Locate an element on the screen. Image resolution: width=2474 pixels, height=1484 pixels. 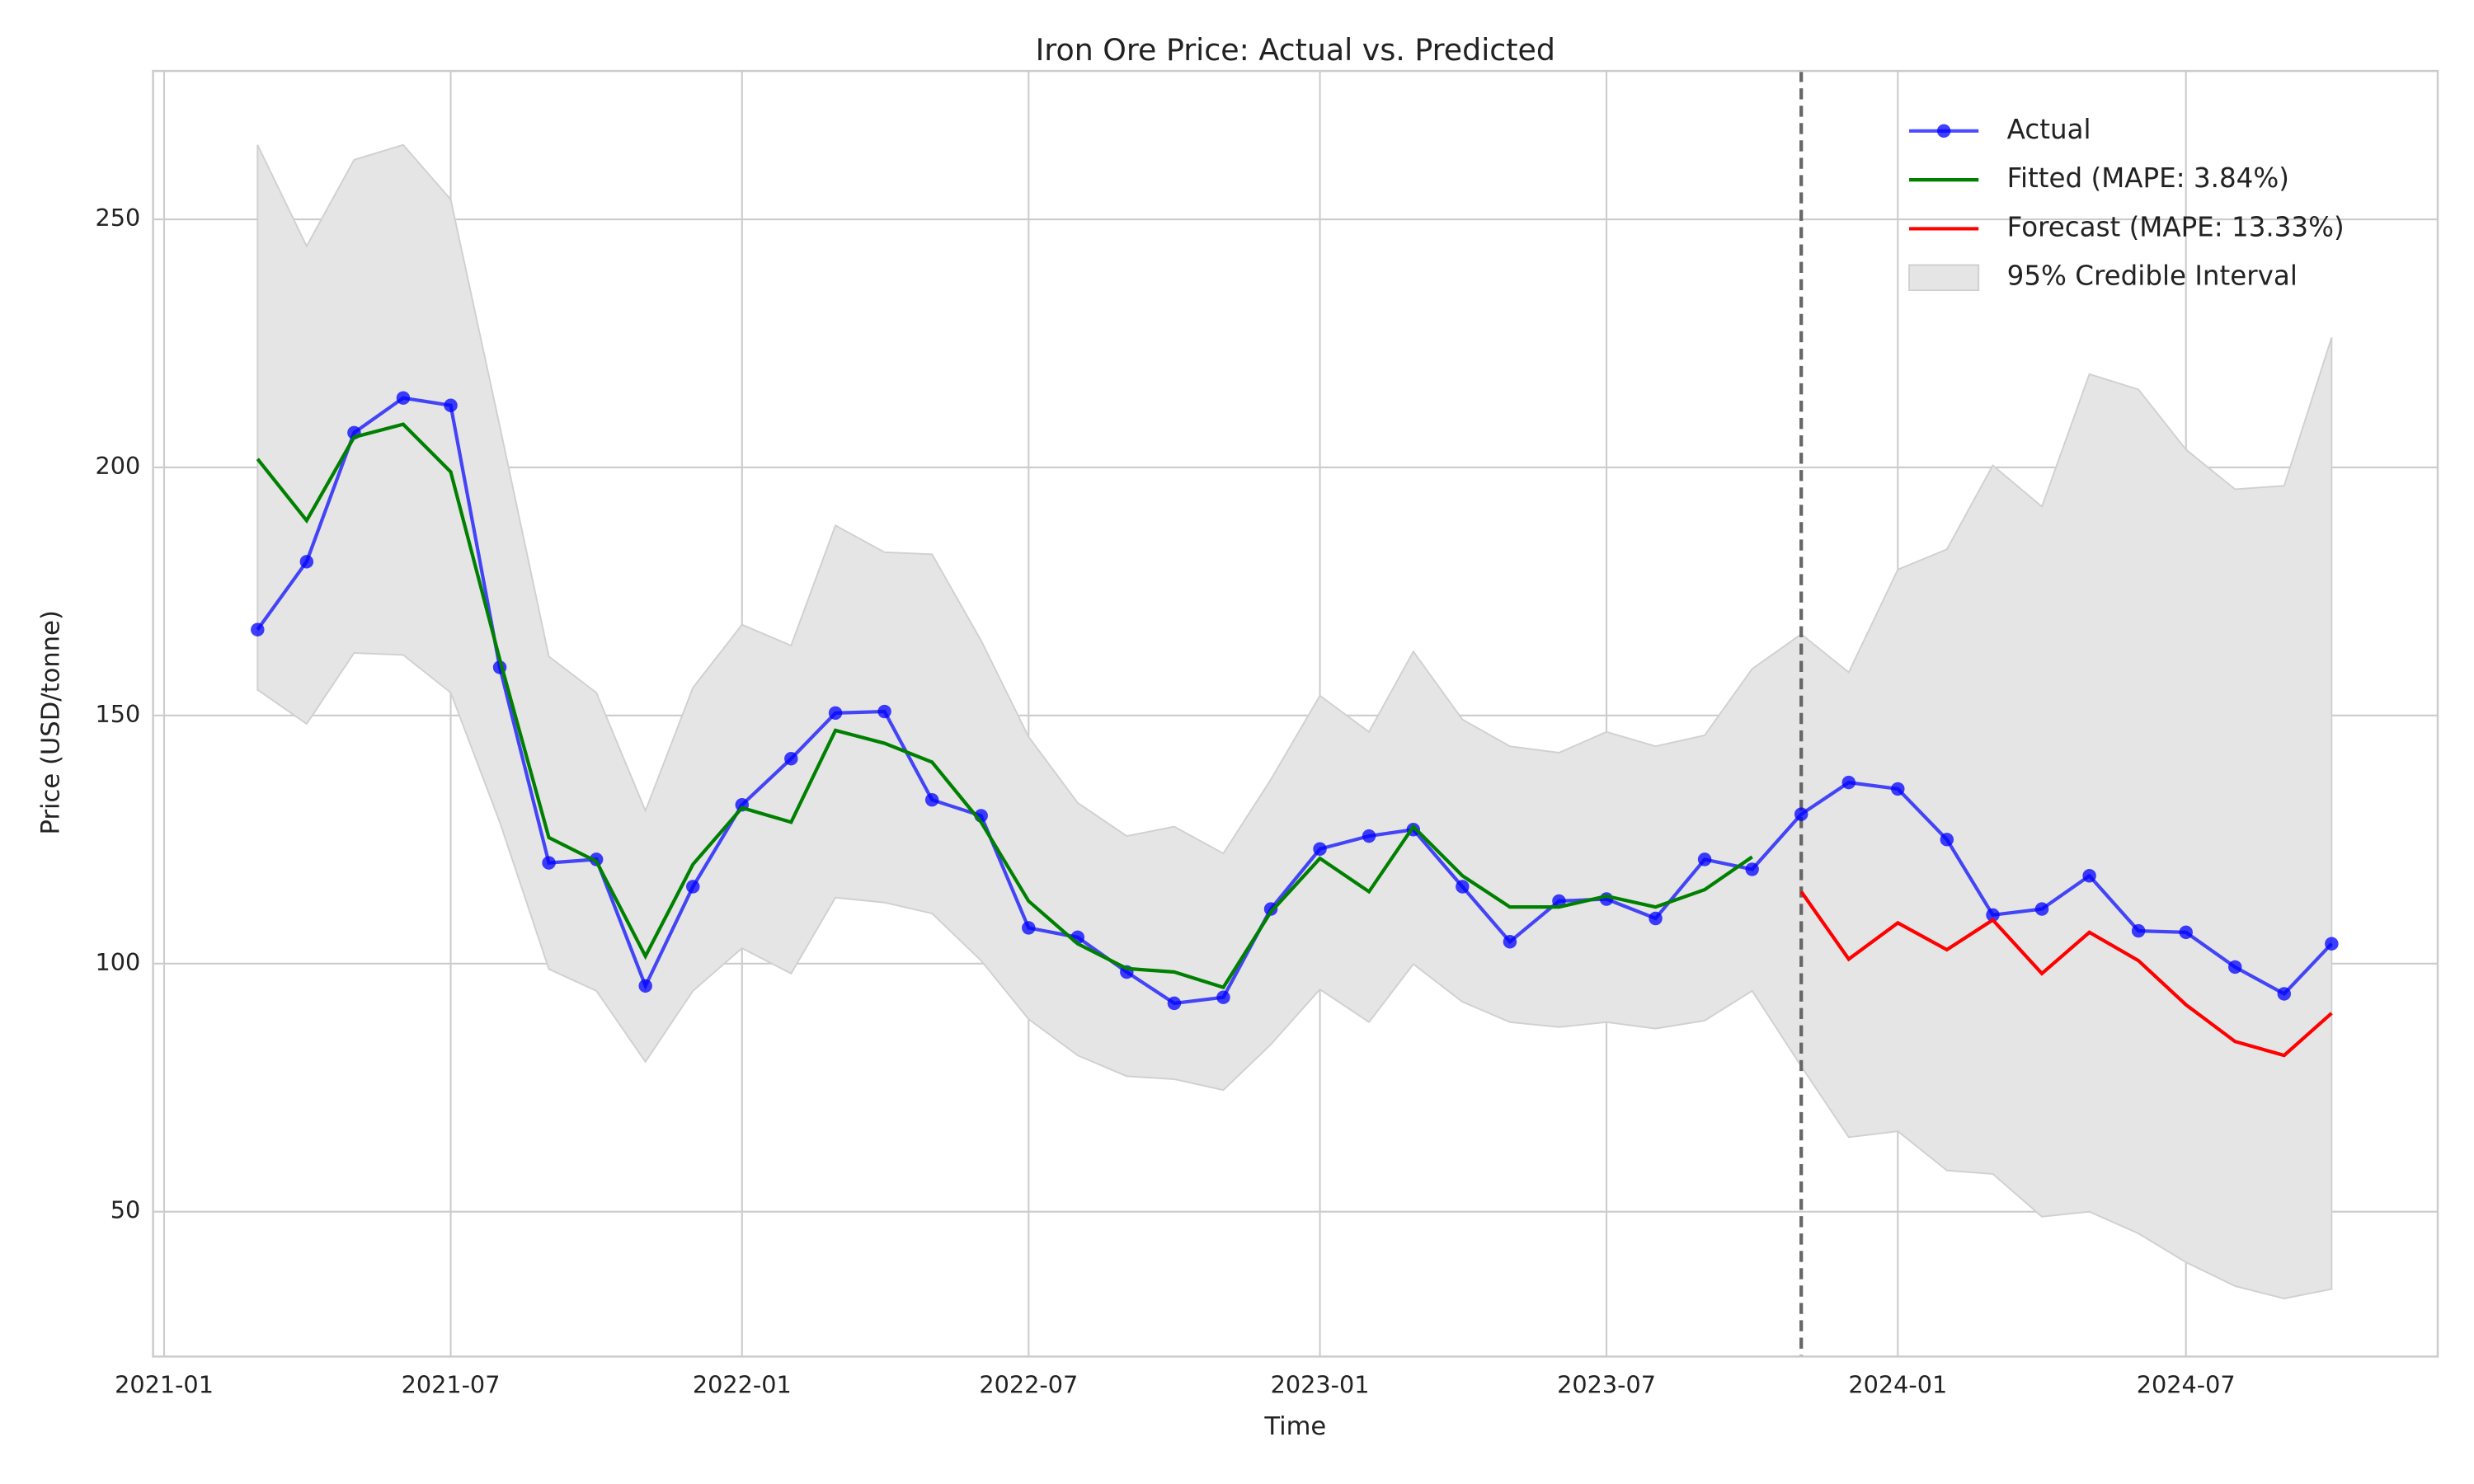
x-tick-label: 2021-07 is located at coordinates (451, 1385).